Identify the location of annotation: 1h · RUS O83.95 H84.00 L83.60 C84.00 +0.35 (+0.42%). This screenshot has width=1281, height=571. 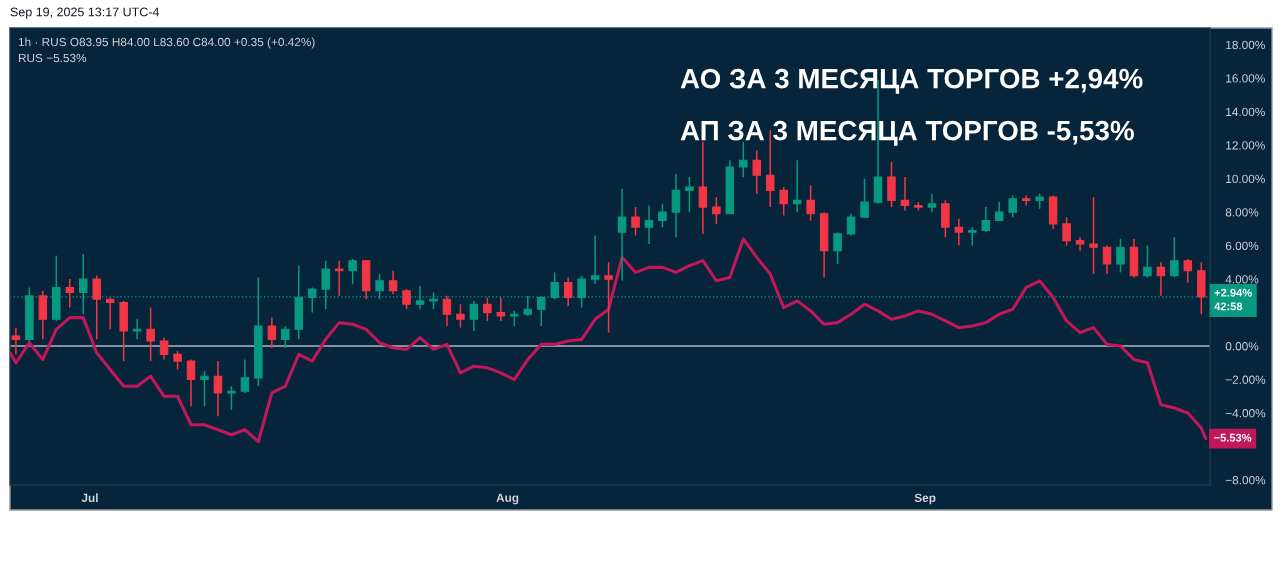
(166, 43).